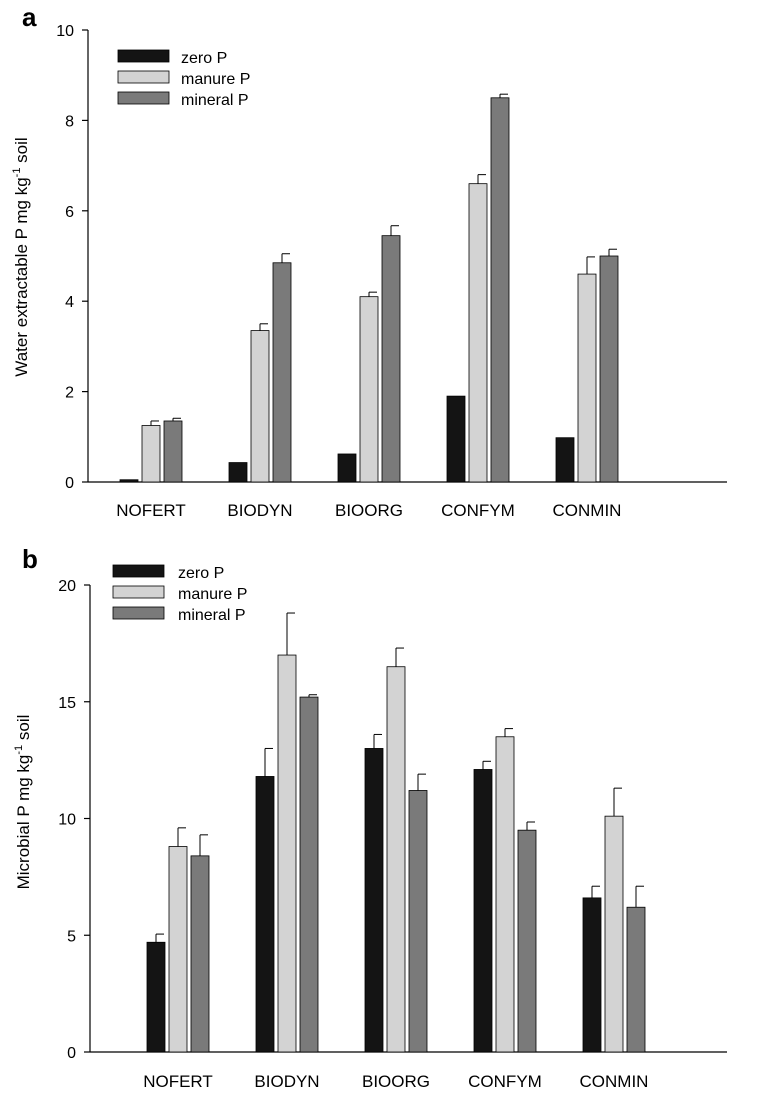  What do you see at coordinates (259, 510) in the screenshot?
I see `x-tick-label-a: BIODYN` at bounding box center [259, 510].